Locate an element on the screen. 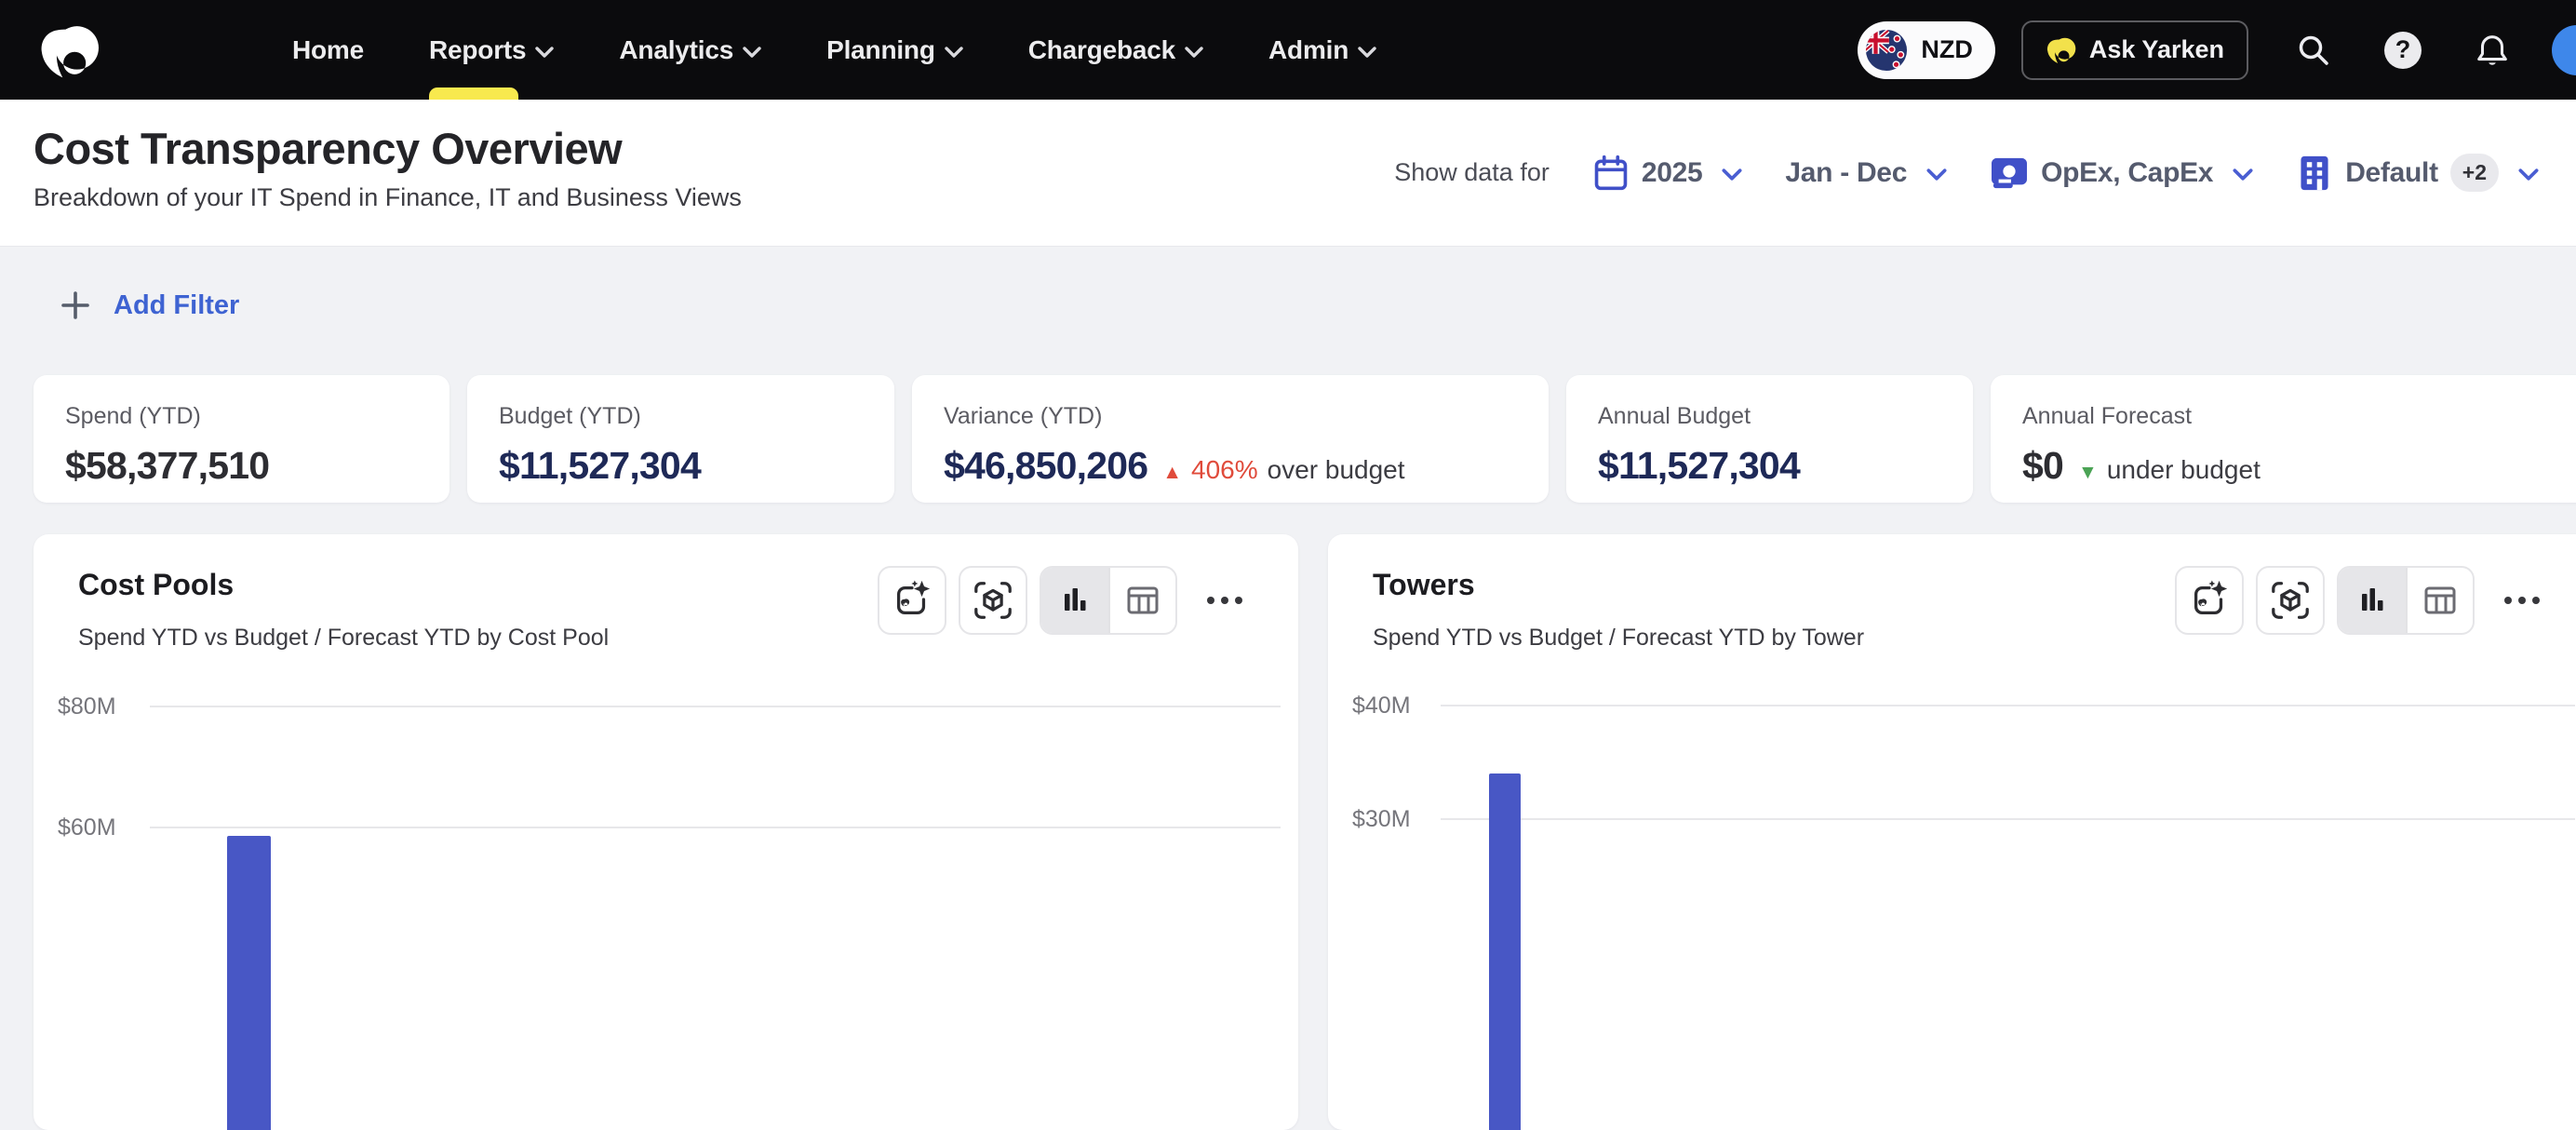 Image resolution: width=2576 pixels, height=1130 pixels. nav-item-admin: Admin is located at coordinates (1322, 50).